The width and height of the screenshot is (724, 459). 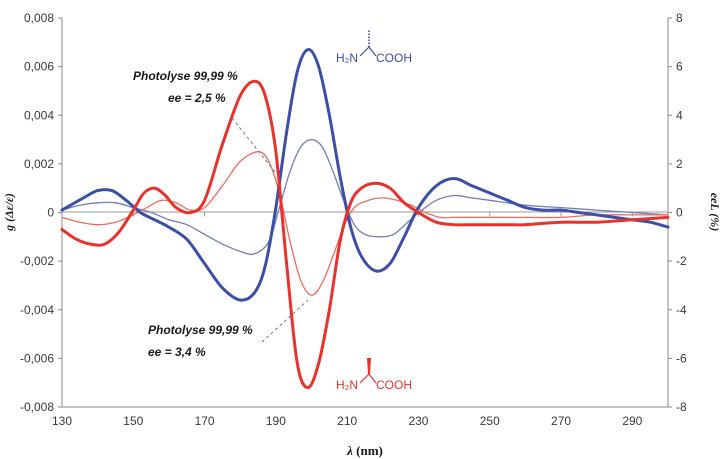 I want to click on right-y-tick-label: -6, so click(x=681, y=358).